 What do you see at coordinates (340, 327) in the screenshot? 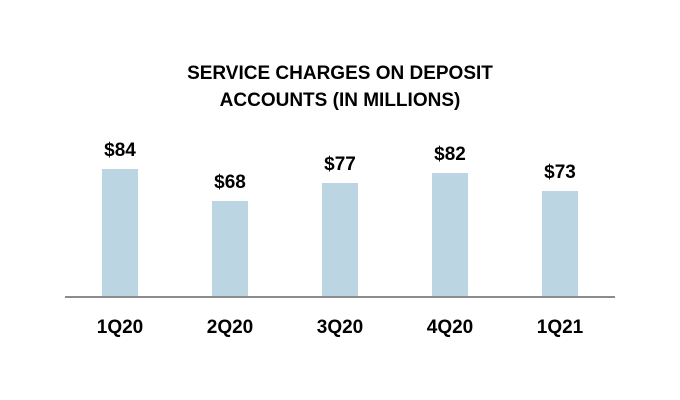
I see `x-tick-label: 3Q20` at bounding box center [340, 327].